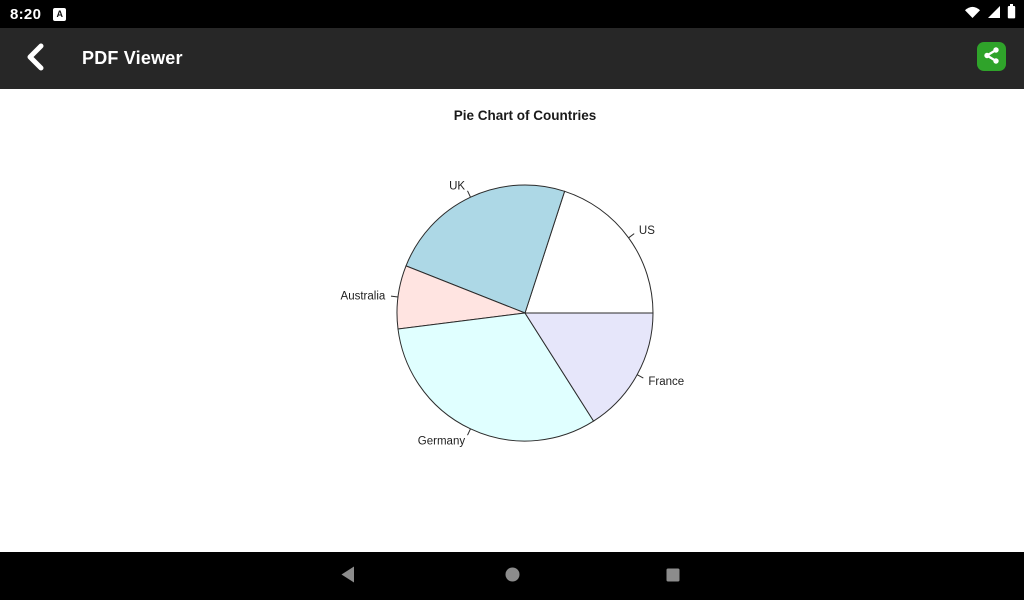  I want to click on navigation-bar, so click(512, 576).